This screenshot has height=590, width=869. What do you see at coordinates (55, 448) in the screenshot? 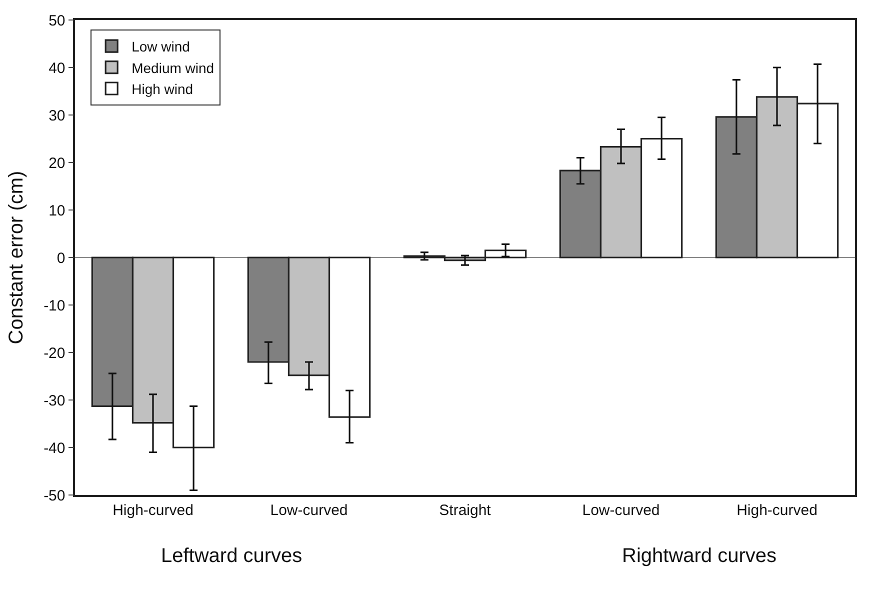
I see `y-tick-label: -40` at bounding box center [55, 448].